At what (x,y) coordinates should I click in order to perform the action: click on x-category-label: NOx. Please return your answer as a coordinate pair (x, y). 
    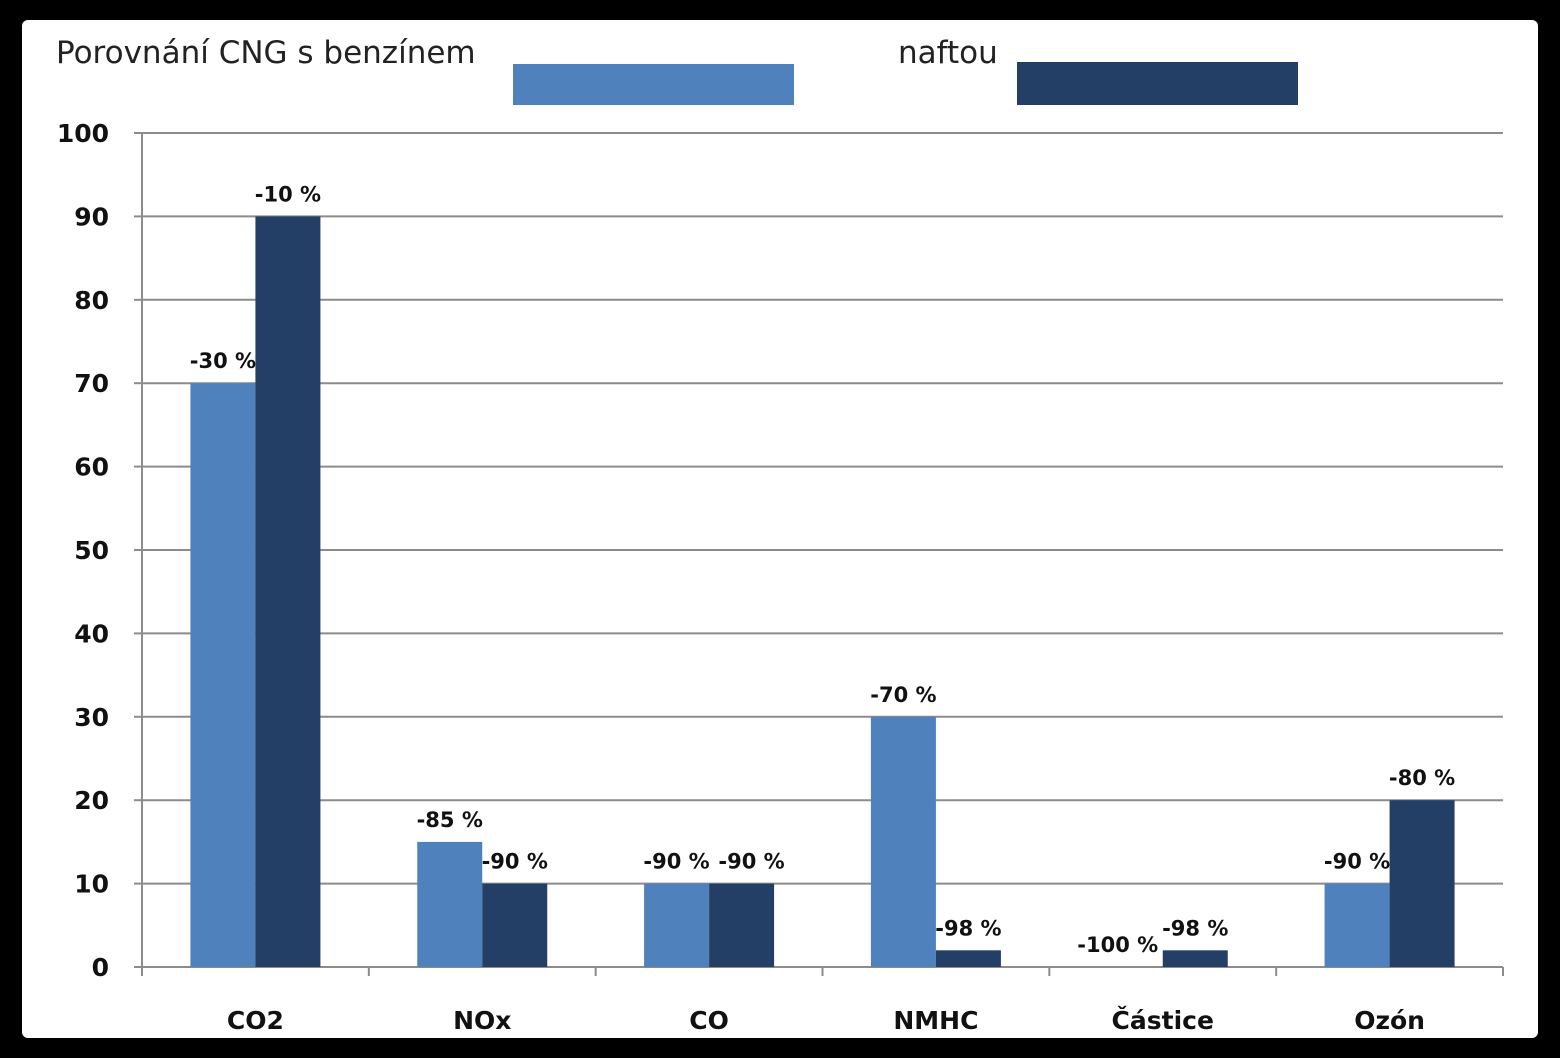
    Looking at the image, I should click on (482, 1020).